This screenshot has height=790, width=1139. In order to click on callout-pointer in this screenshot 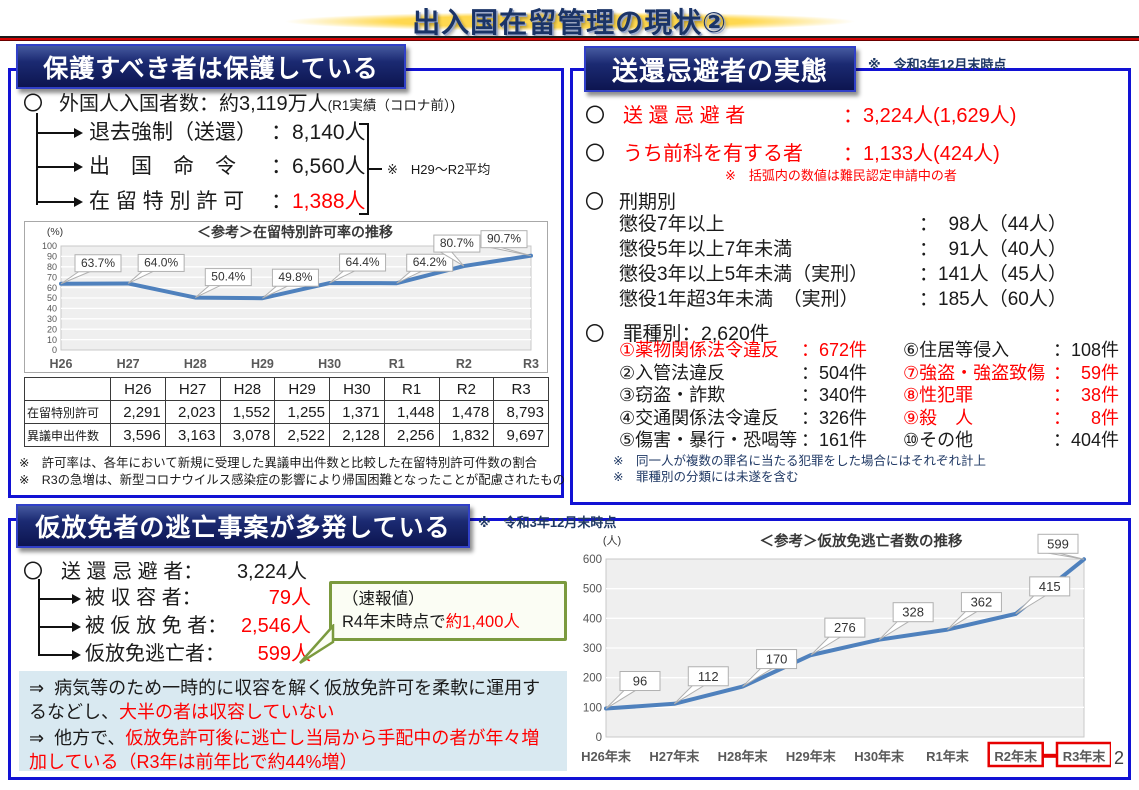, I will do `click(317, 644)`.